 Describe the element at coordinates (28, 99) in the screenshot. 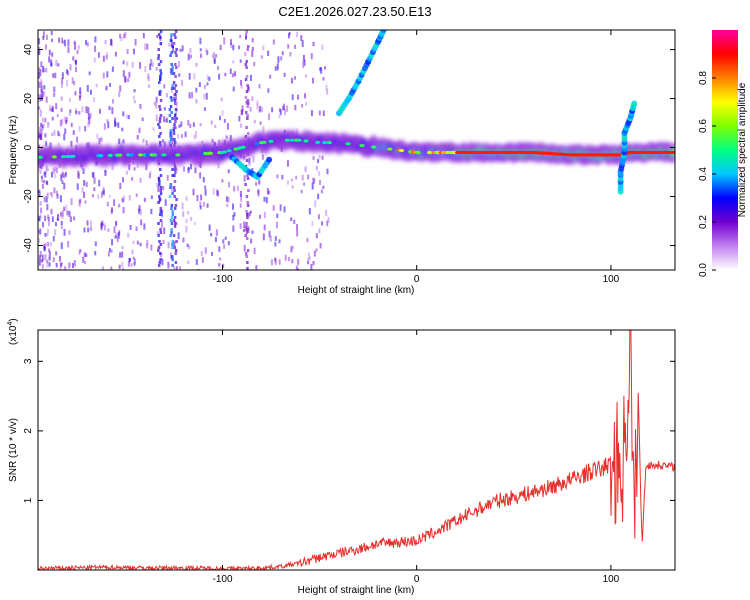

I see `spectrogram-y-tick-label: 20` at that location.